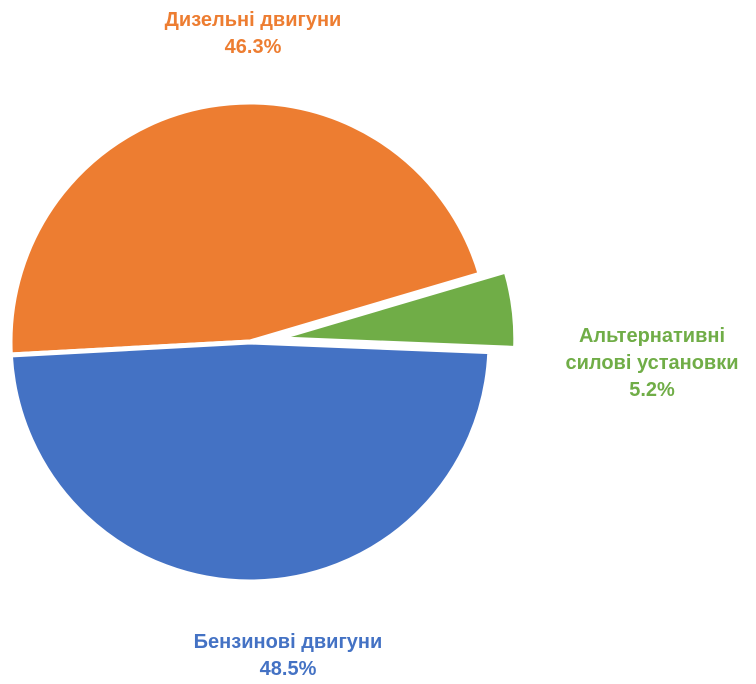 The width and height of the screenshot is (756, 684). I want to click on data-label: Альтернативні силові установки 5.2%, so click(651, 363).